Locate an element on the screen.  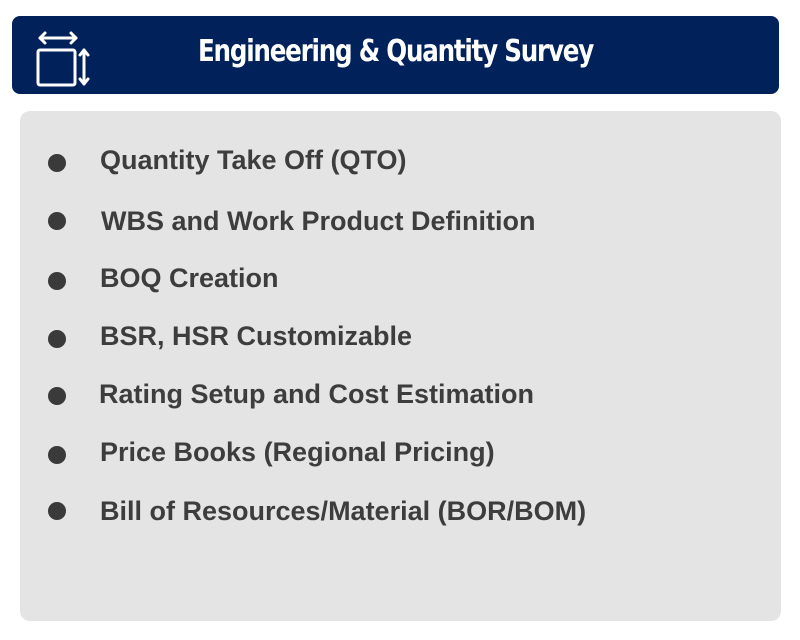
item-label: WBS and Work Product Definition is located at coordinates (318, 221).